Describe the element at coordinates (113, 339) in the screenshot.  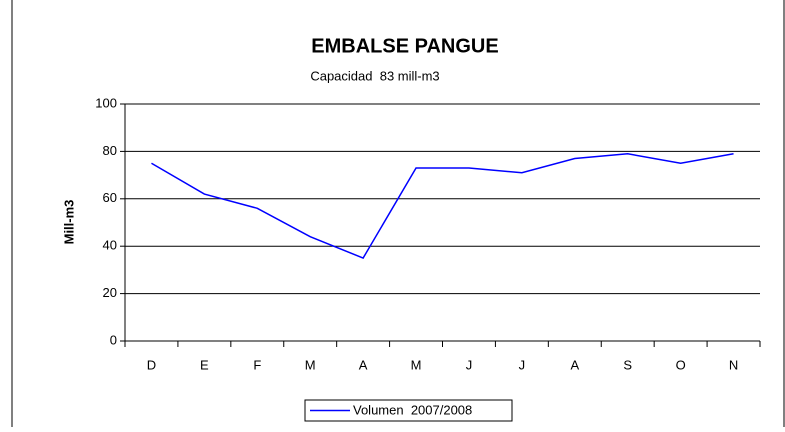
I see `y-tick-label: 0` at that location.